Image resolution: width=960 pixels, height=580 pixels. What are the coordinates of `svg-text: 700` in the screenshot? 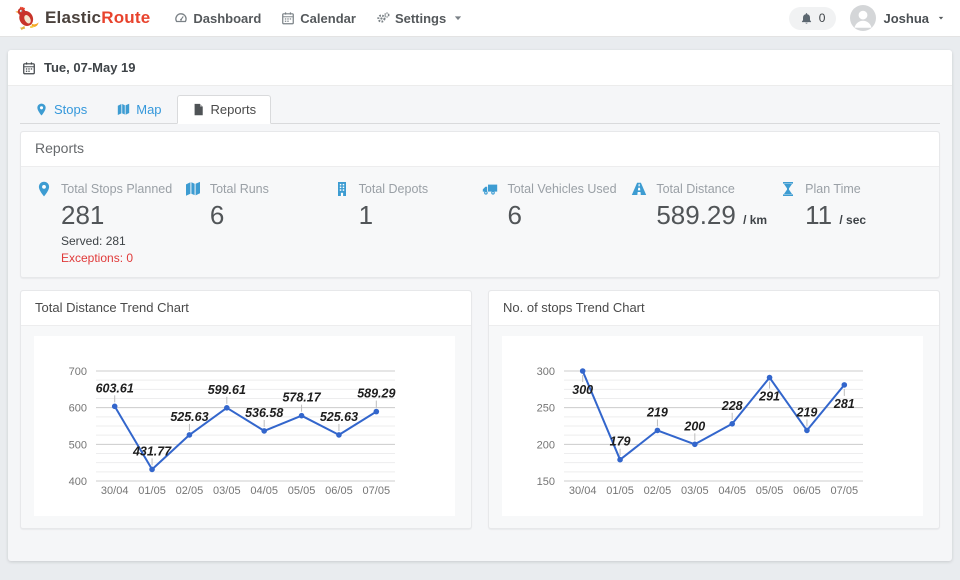 It's located at (78, 372).